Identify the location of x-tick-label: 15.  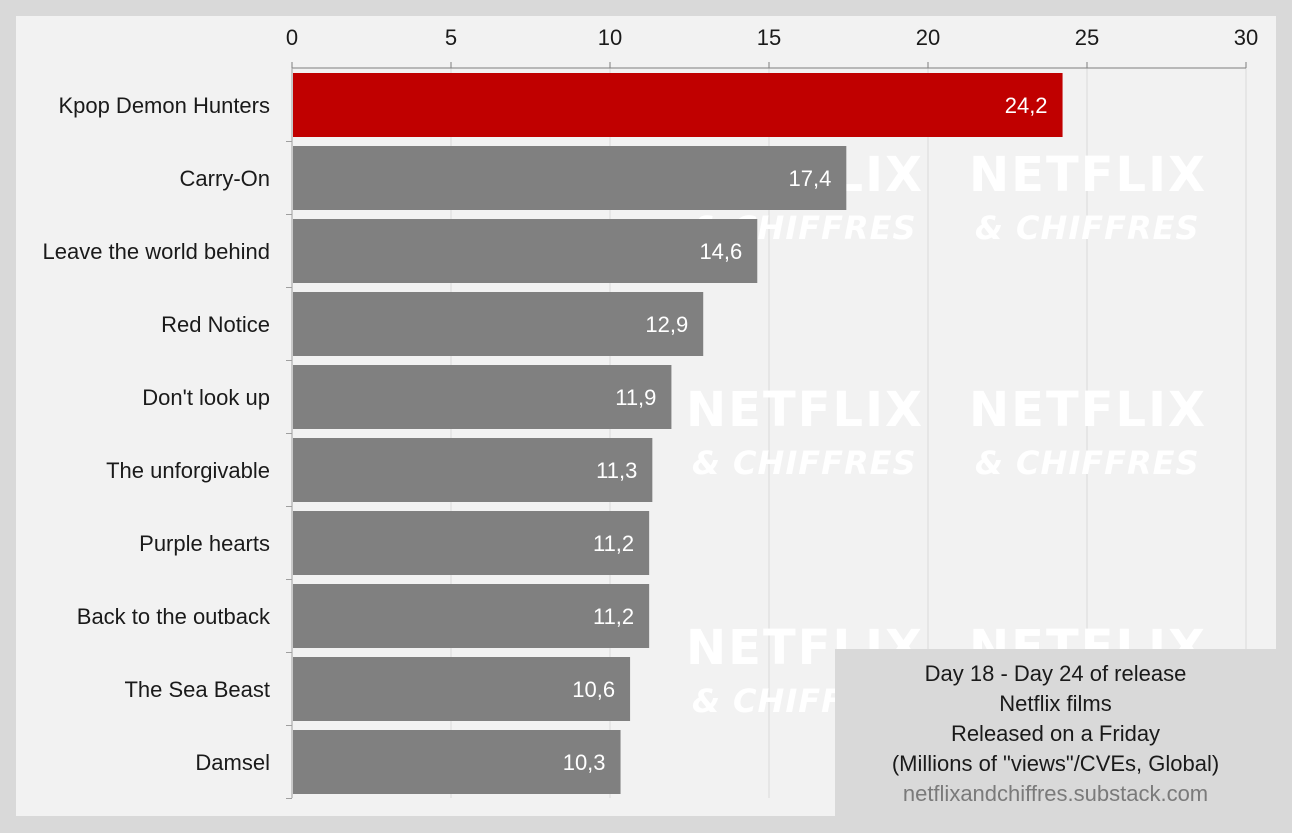
(769, 37).